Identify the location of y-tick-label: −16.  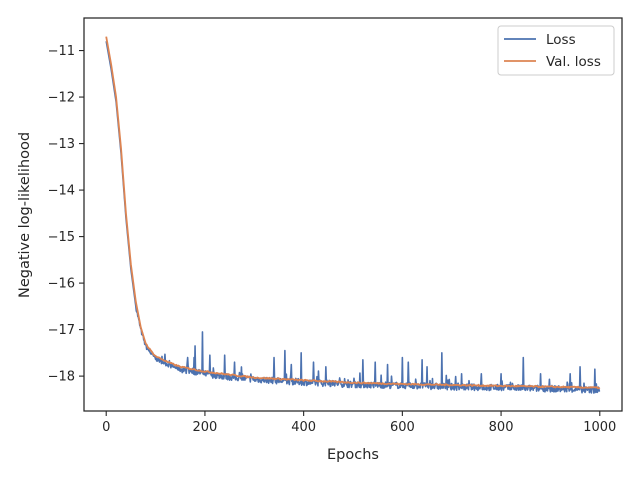
(61, 284).